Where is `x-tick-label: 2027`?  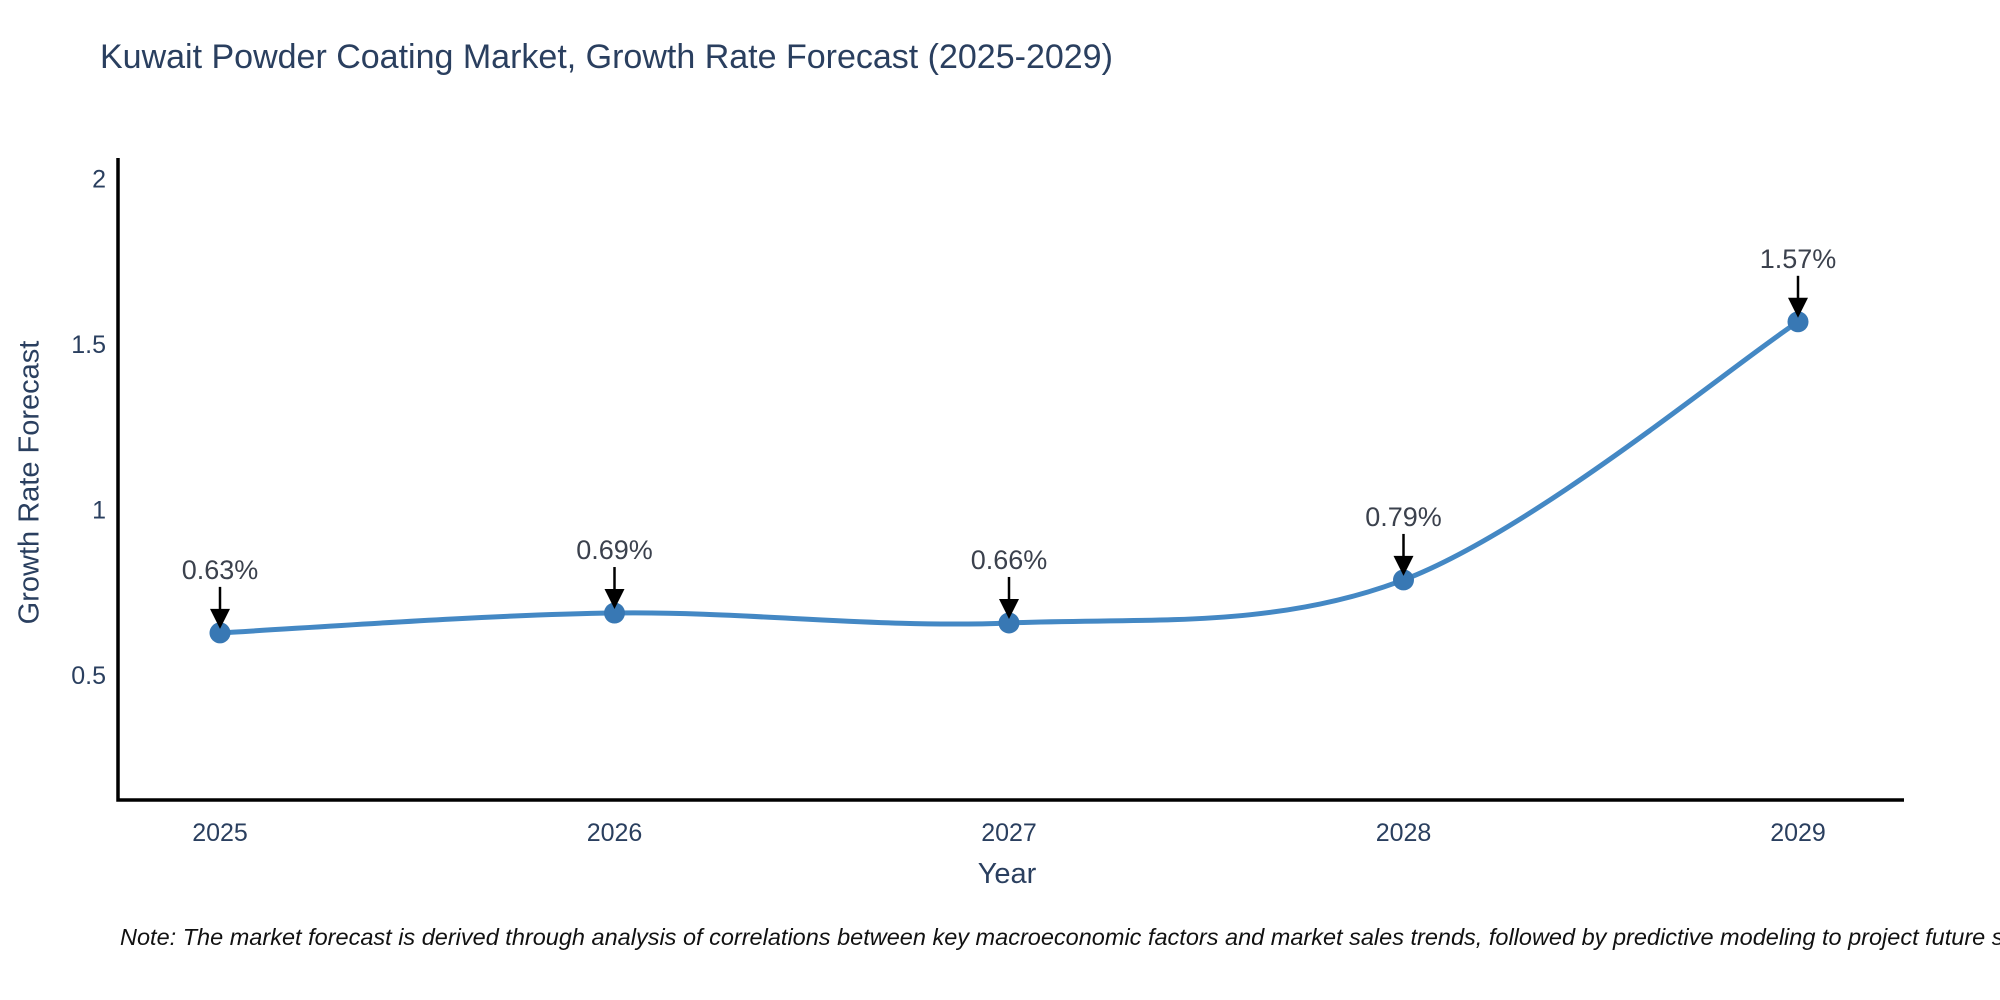
x-tick-label: 2027 is located at coordinates (1009, 833).